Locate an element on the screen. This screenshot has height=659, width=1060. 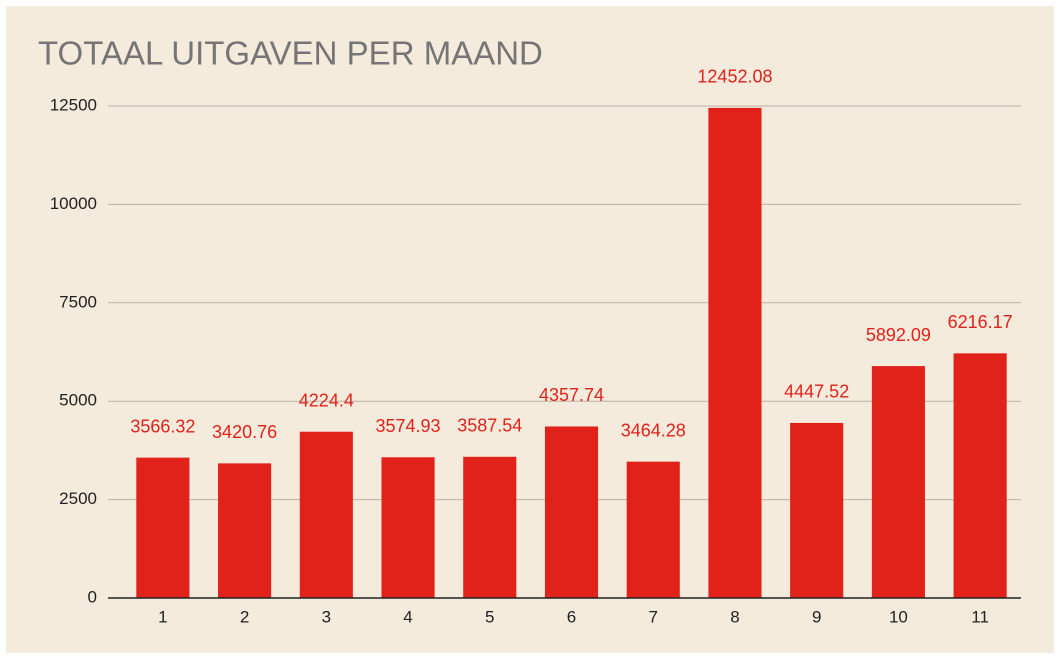
data-label: 3566.32 is located at coordinates (162, 426).